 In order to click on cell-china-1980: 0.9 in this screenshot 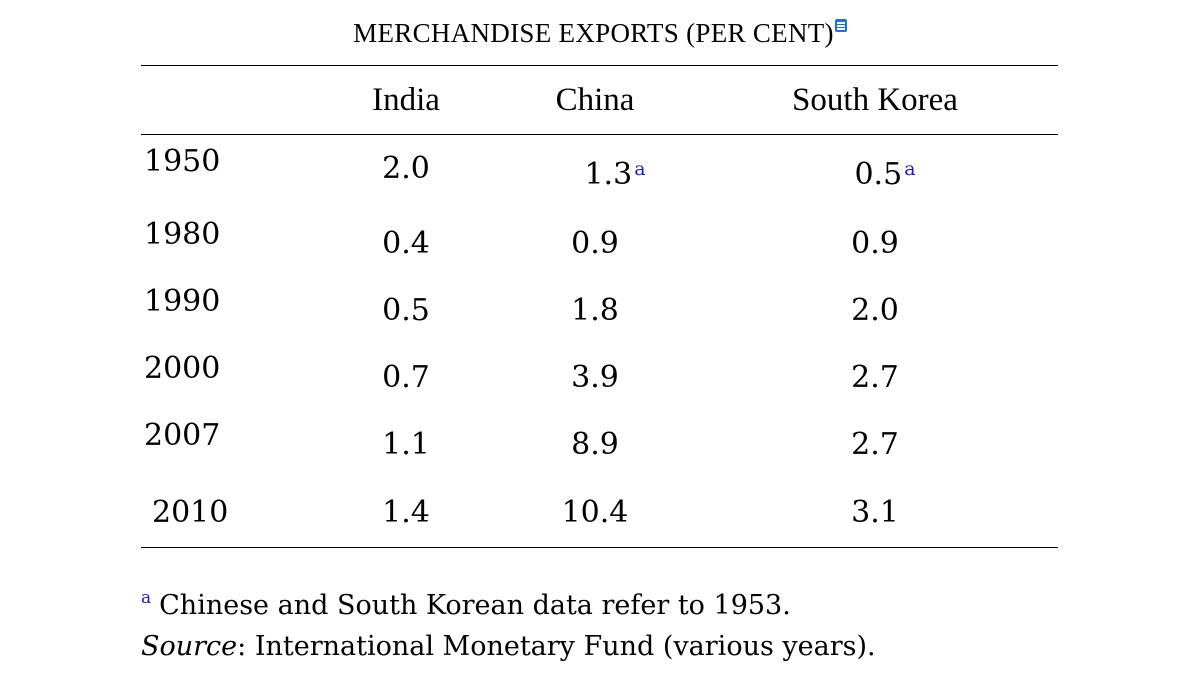, I will do `click(595, 243)`.